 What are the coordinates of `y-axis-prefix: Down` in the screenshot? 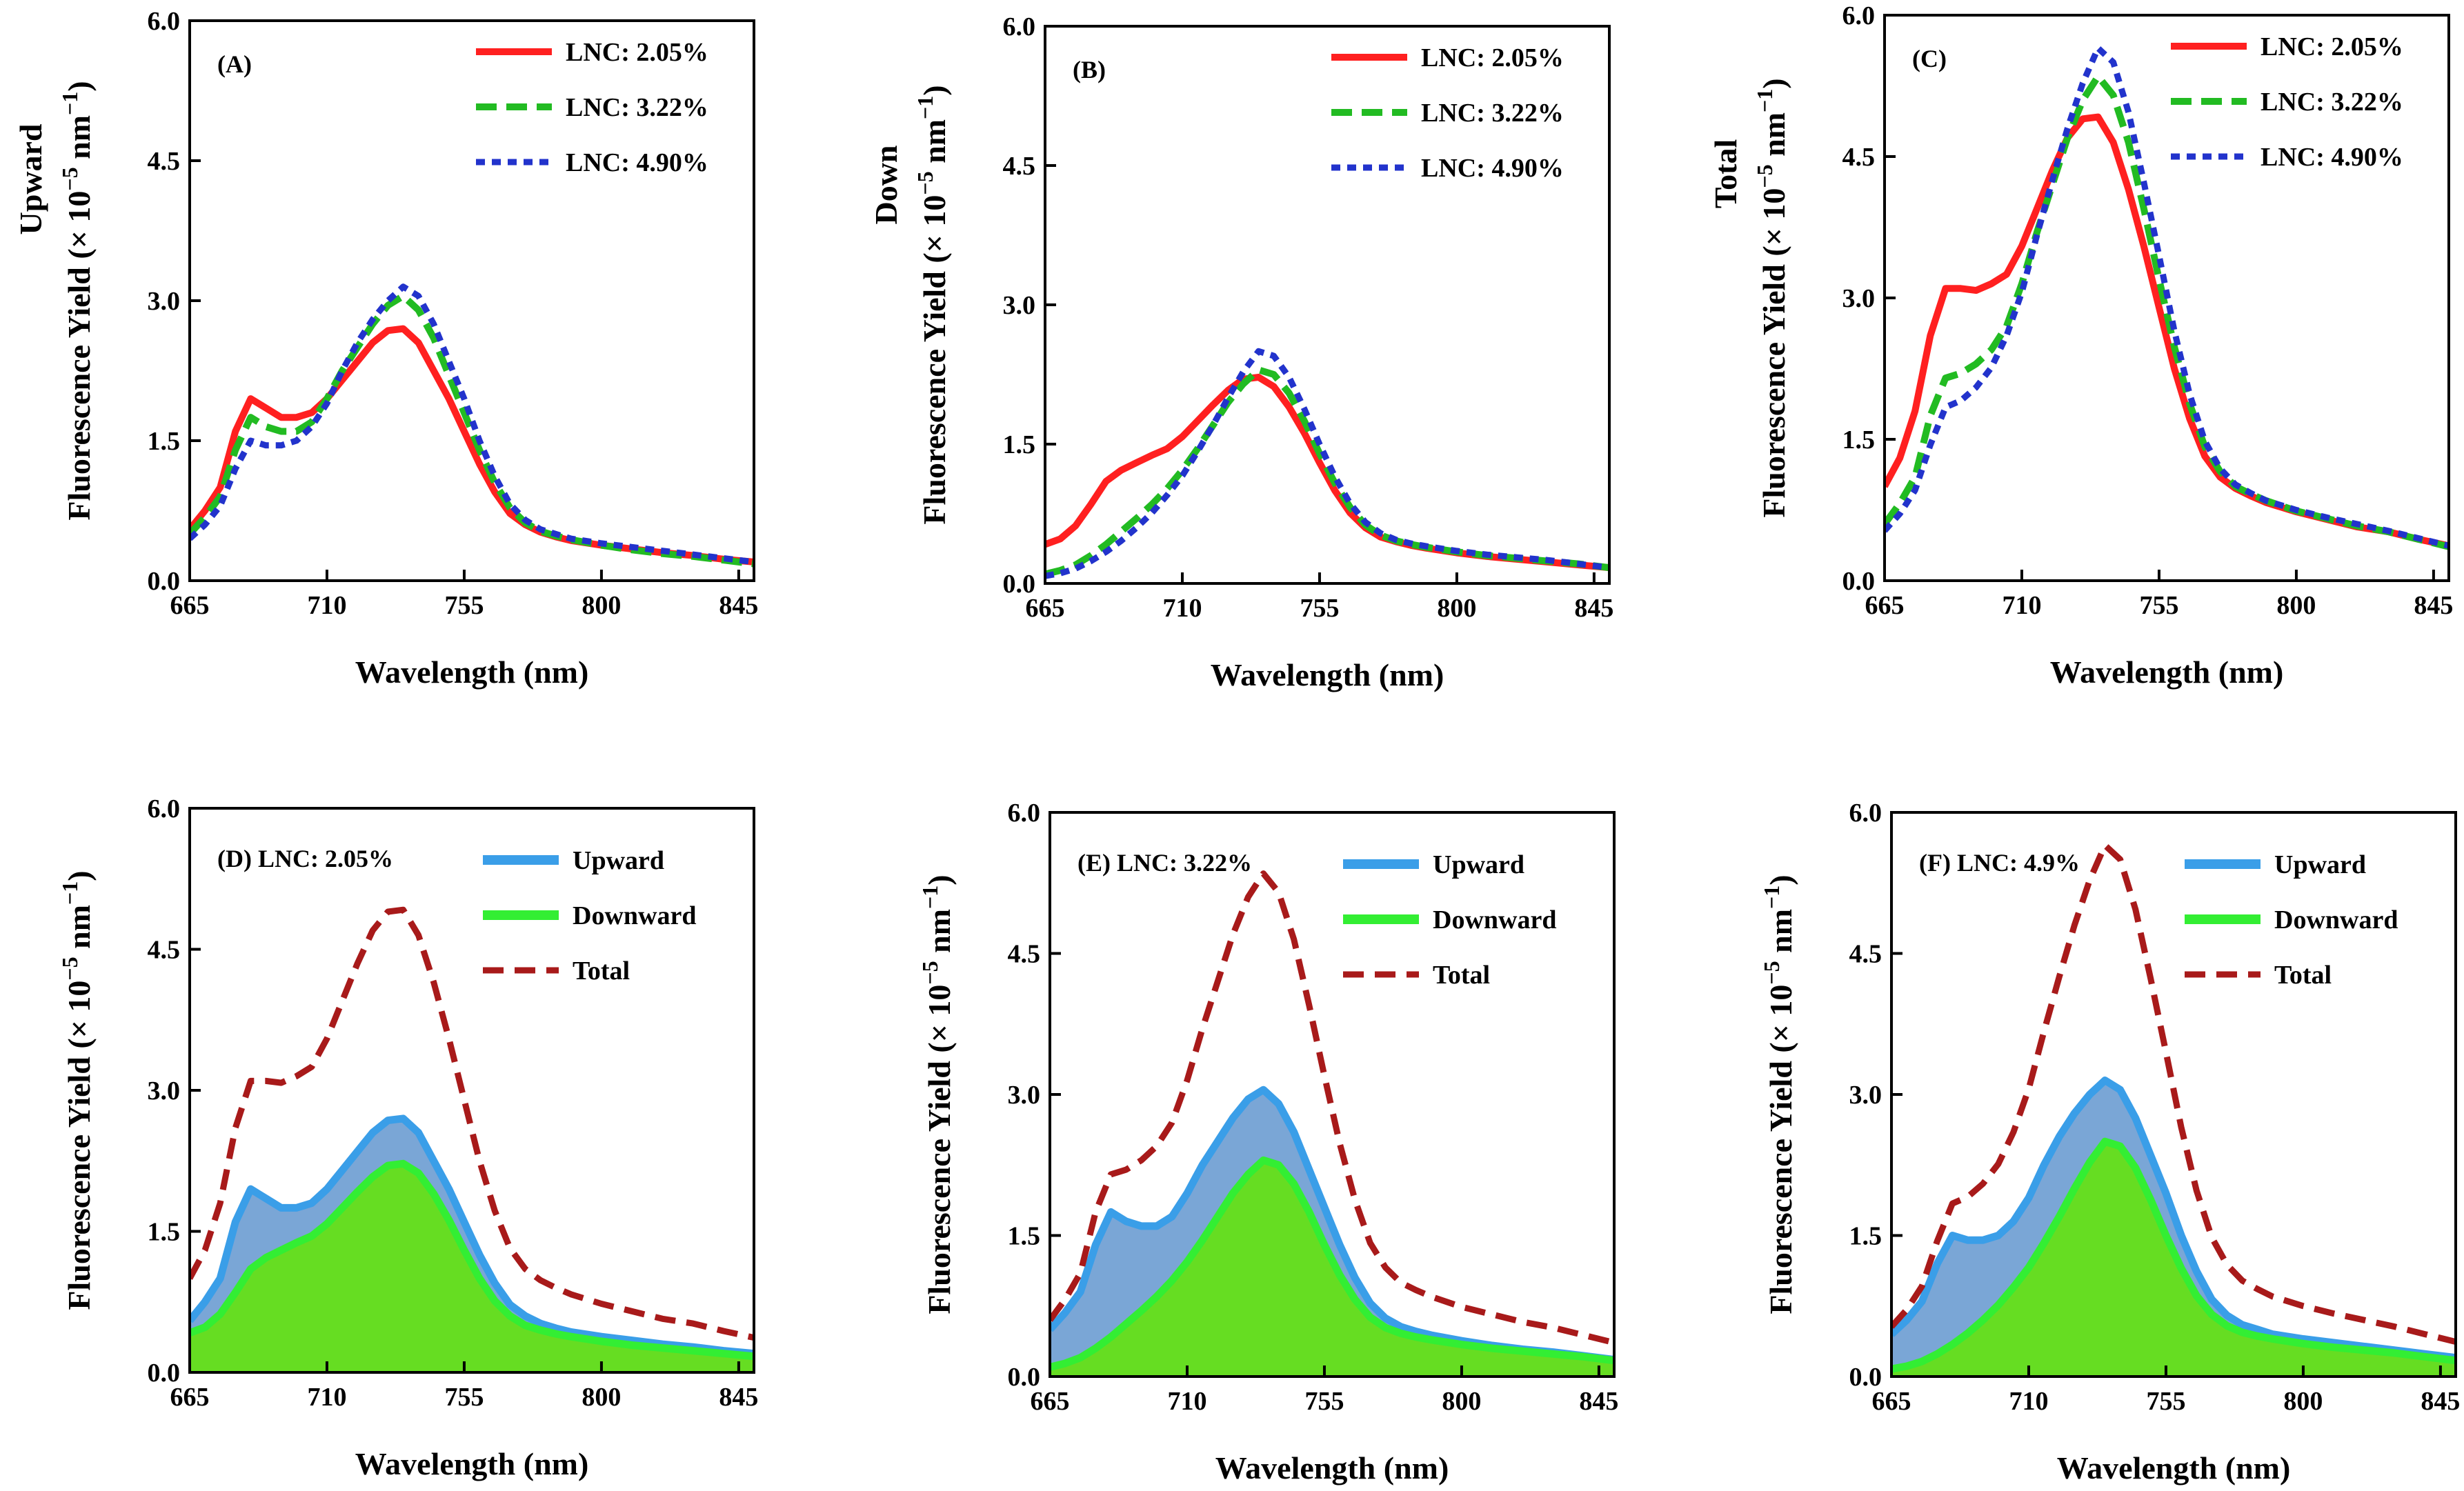 It's located at (886, 184).